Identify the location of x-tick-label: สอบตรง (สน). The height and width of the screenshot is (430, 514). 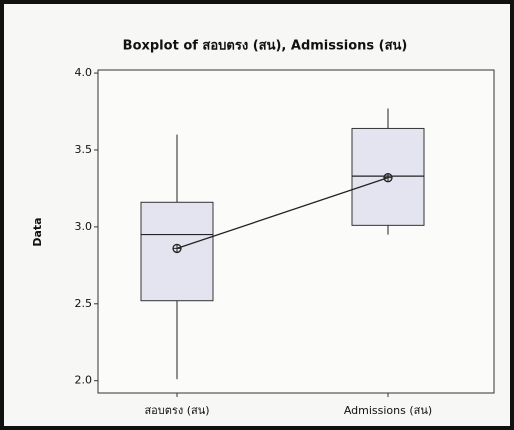
(176, 410).